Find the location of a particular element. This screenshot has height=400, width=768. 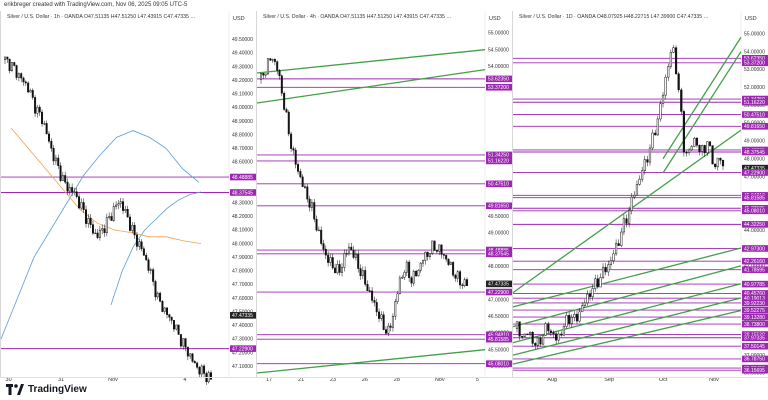

price-tick-label: 55.00000 is located at coordinates (498, 34).